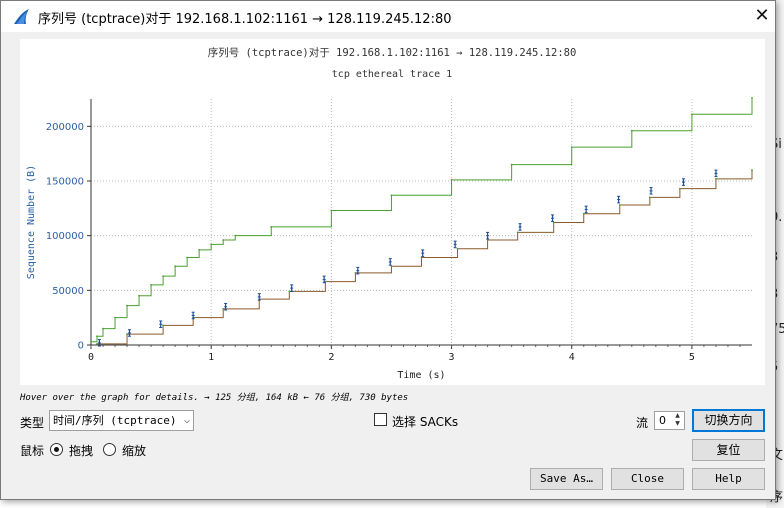  I want to click on select-sacks-label: 选择 SACKs, so click(425, 422).